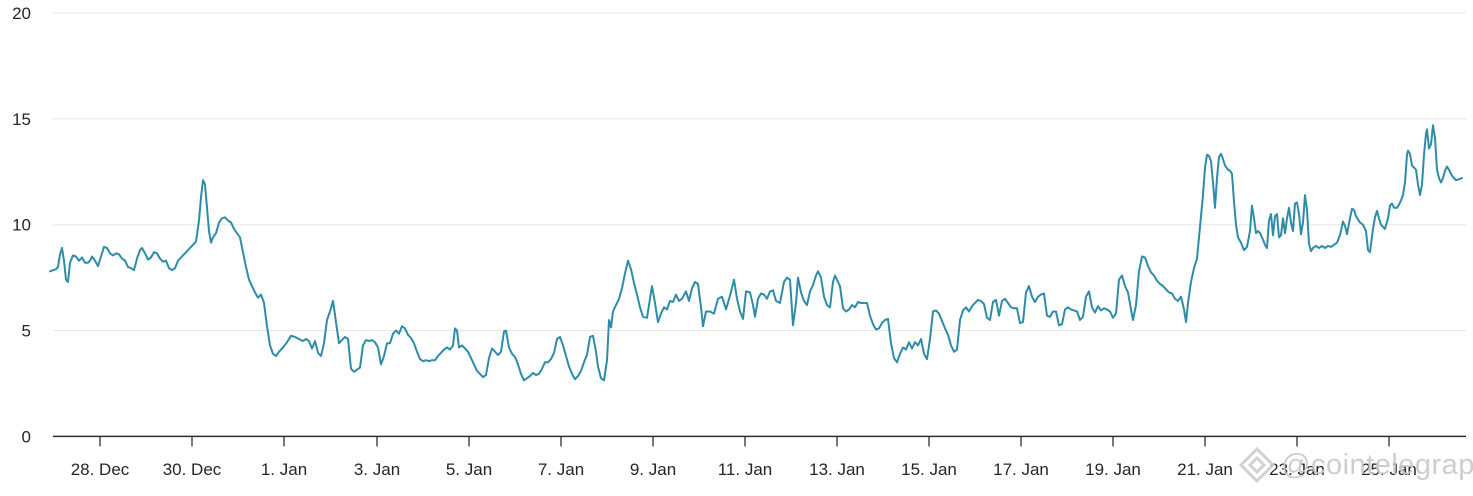 The height and width of the screenshot is (496, 1473). Describe the element at coordinates (1389, 469) in the screenshot. I see `x-tick-label: 25. Jan` at that location.